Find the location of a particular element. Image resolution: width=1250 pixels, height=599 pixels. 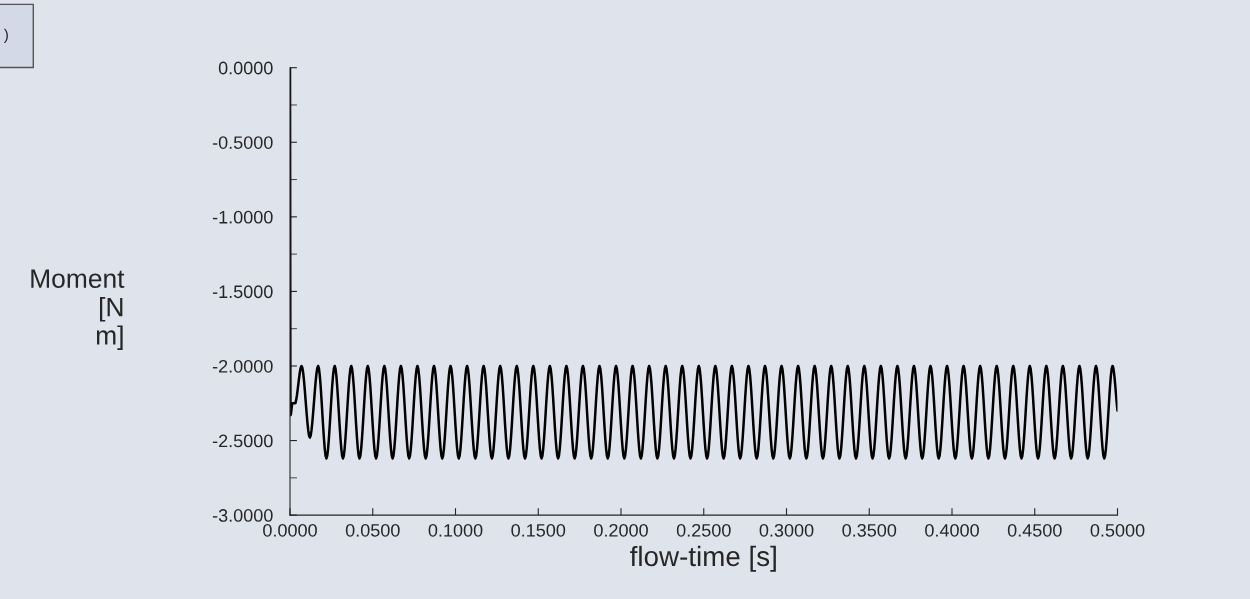

x-tick-label: 0.1000 is located at coordinates (455, 530).